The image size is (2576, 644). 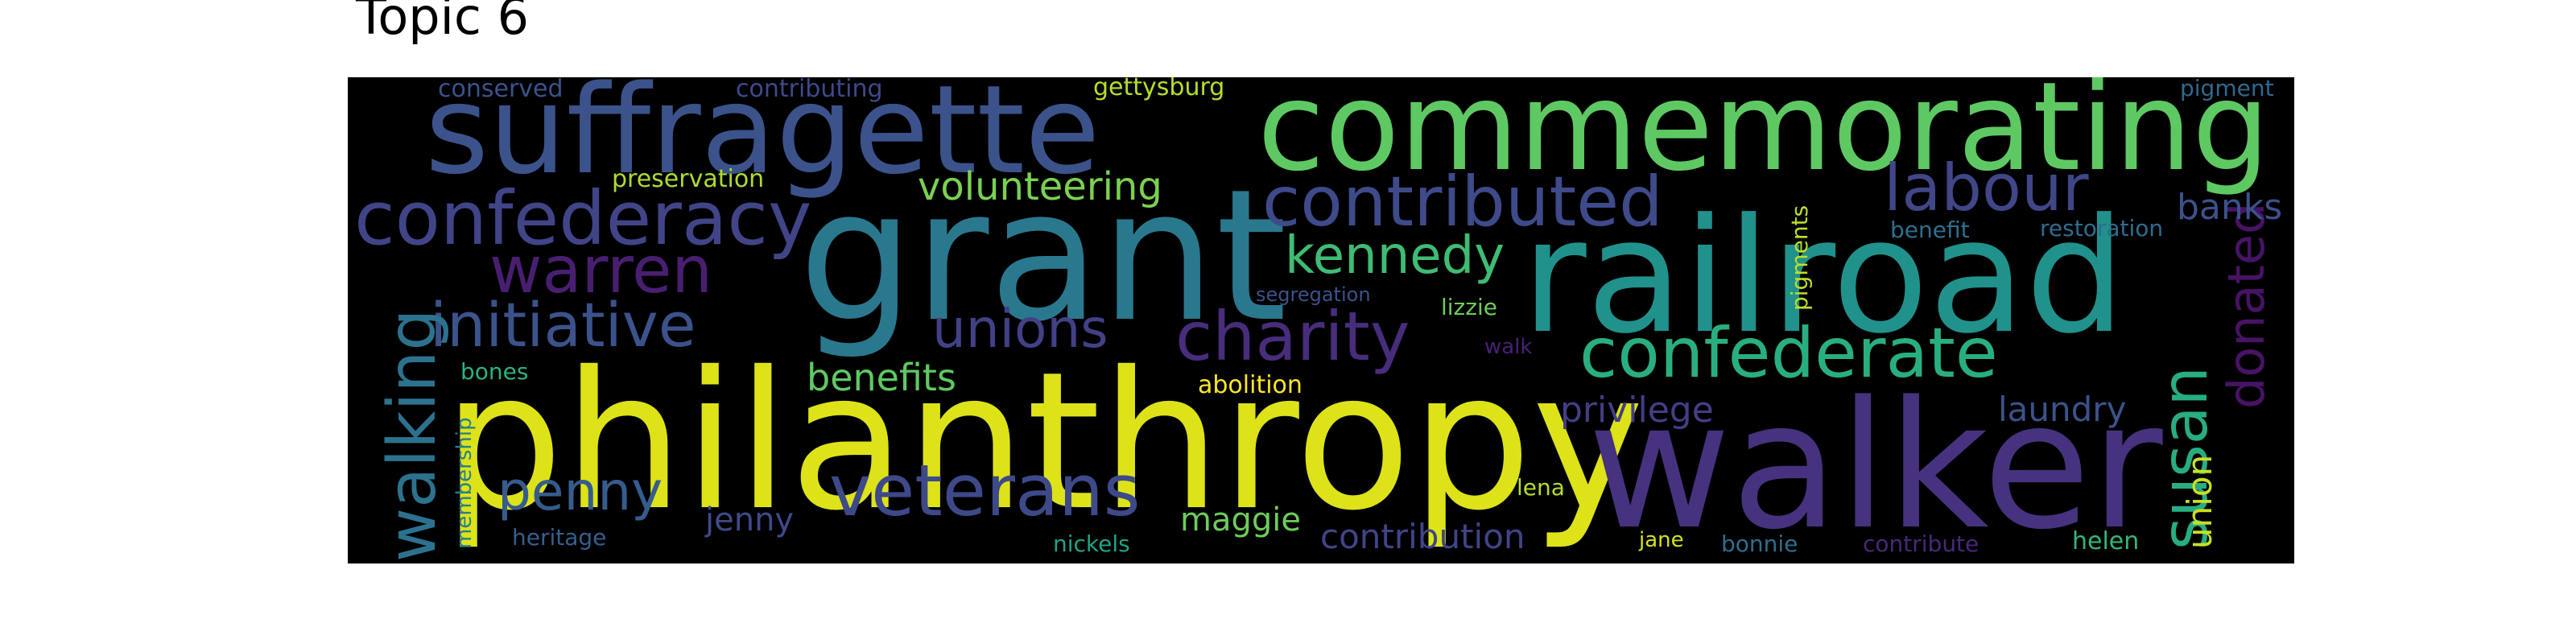 What do you see at coordinates (985, 490) in the screenshot?
I see `word-veterans: veterans` at bounding box center [985, 490].